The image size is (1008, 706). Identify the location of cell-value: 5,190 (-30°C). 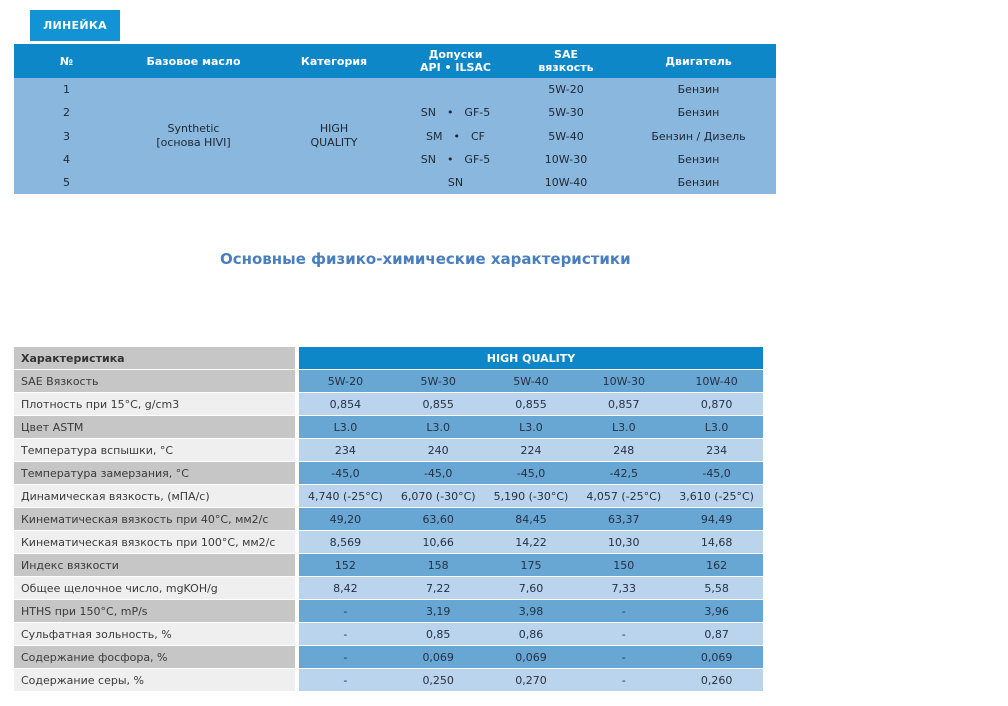
(531, 496).